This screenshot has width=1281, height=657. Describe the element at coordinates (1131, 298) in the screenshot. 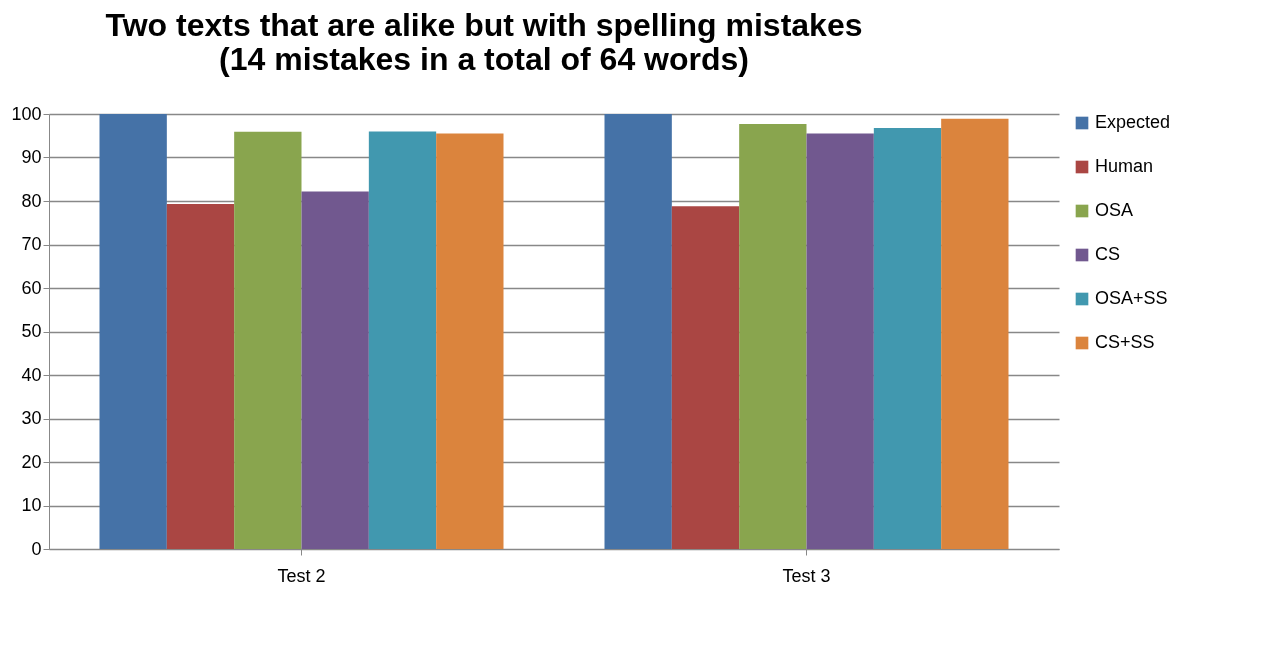

I see `legend-label: OSA+SS` at that location.